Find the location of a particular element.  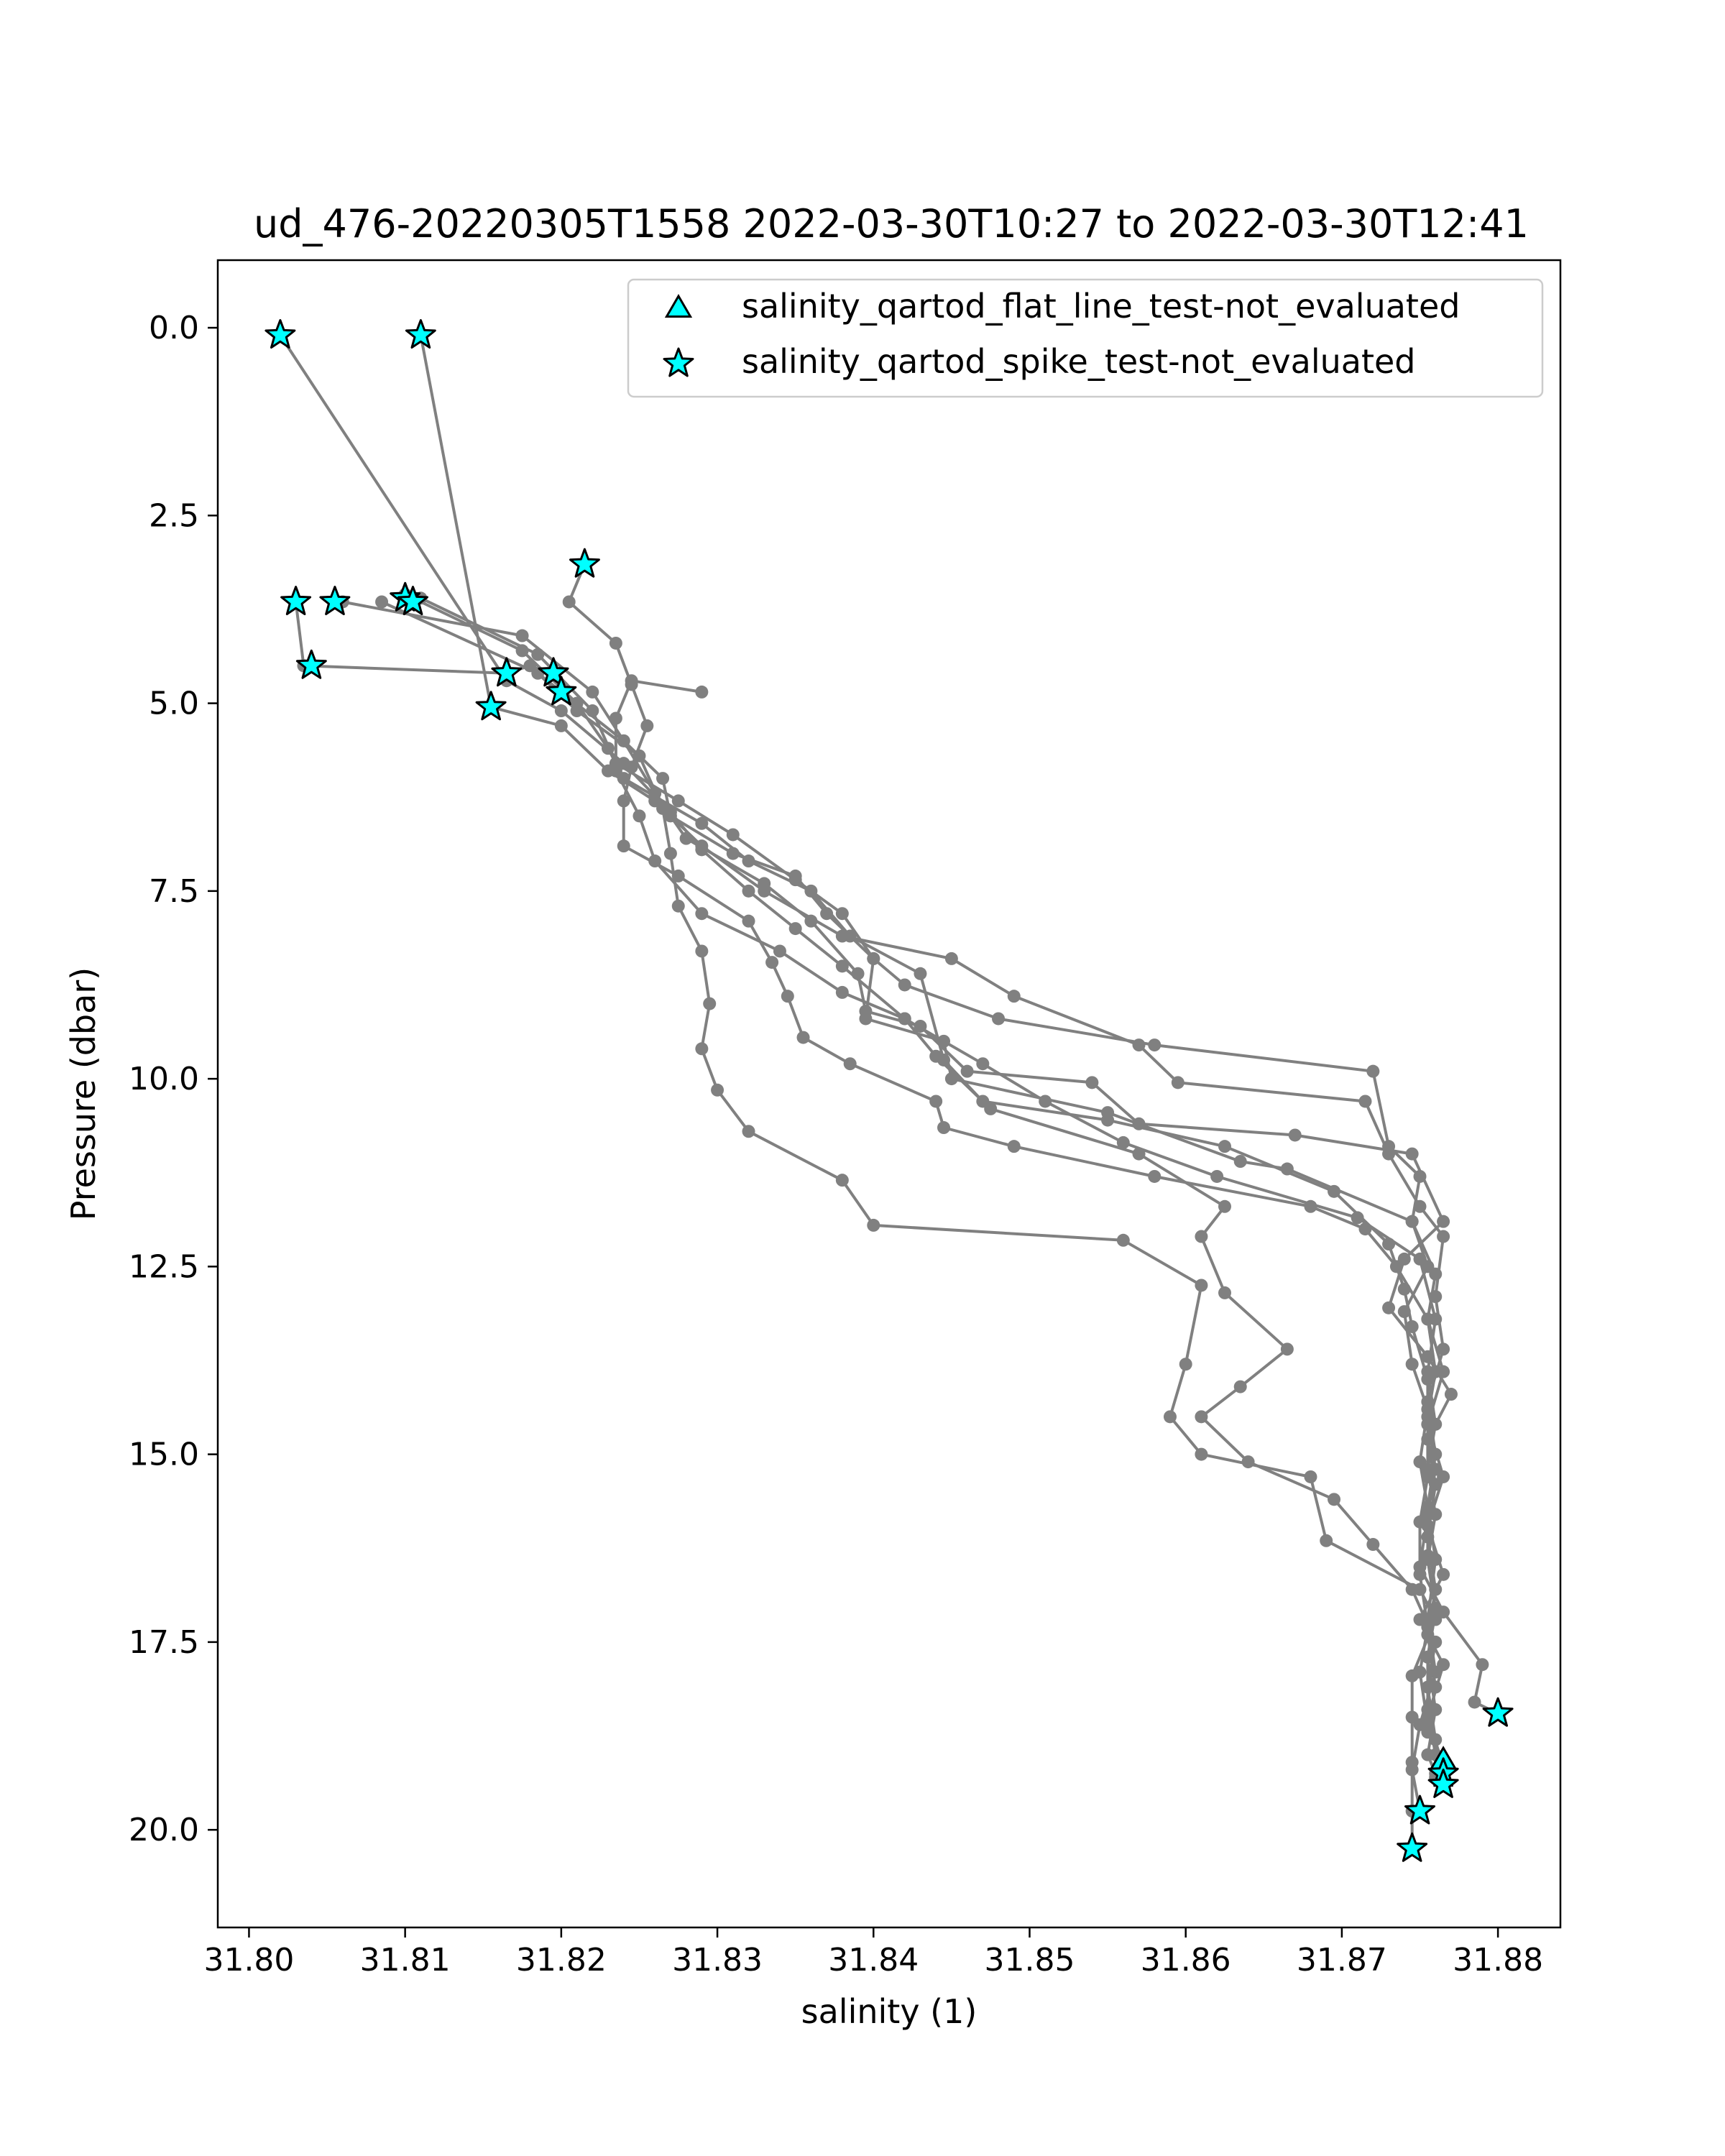

y-tick-label: 10.0 is located at coordinates (164, 1079).